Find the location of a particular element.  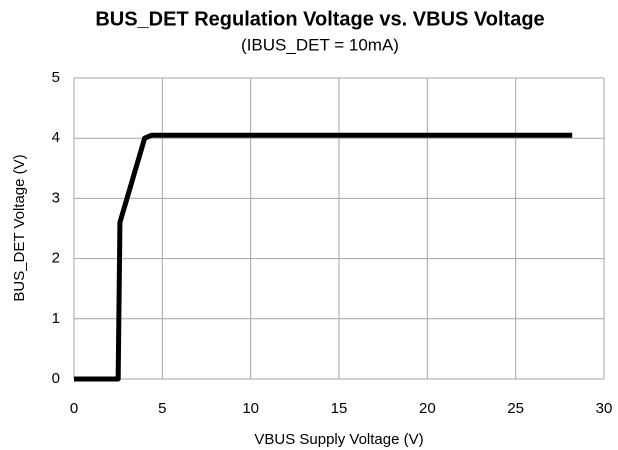

y-axis-label: BUS_DET Voltage (V) is located at coordinates (19, 227).